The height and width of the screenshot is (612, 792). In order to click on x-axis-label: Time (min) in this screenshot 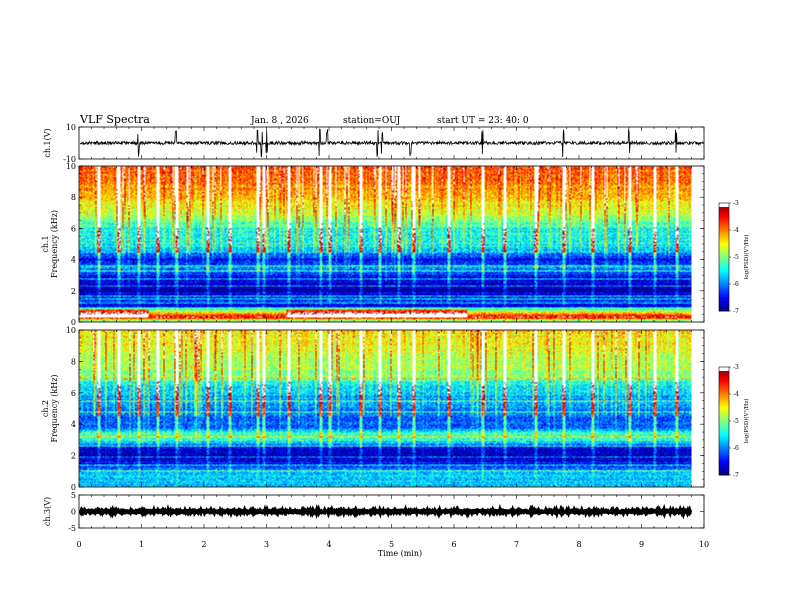, I will do `click(400, 553)`.